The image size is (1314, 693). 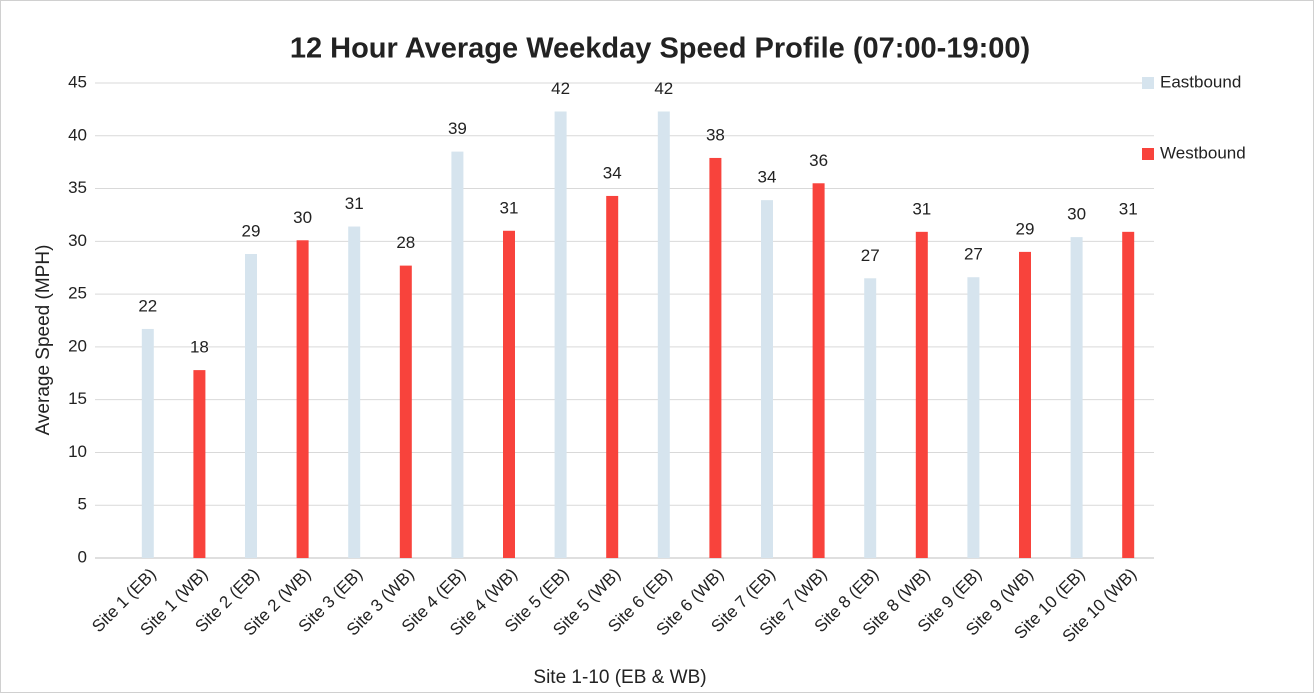 I want to click on x-axis-label: Site 1-10 (EB & WB), so click(x=619, y=677).